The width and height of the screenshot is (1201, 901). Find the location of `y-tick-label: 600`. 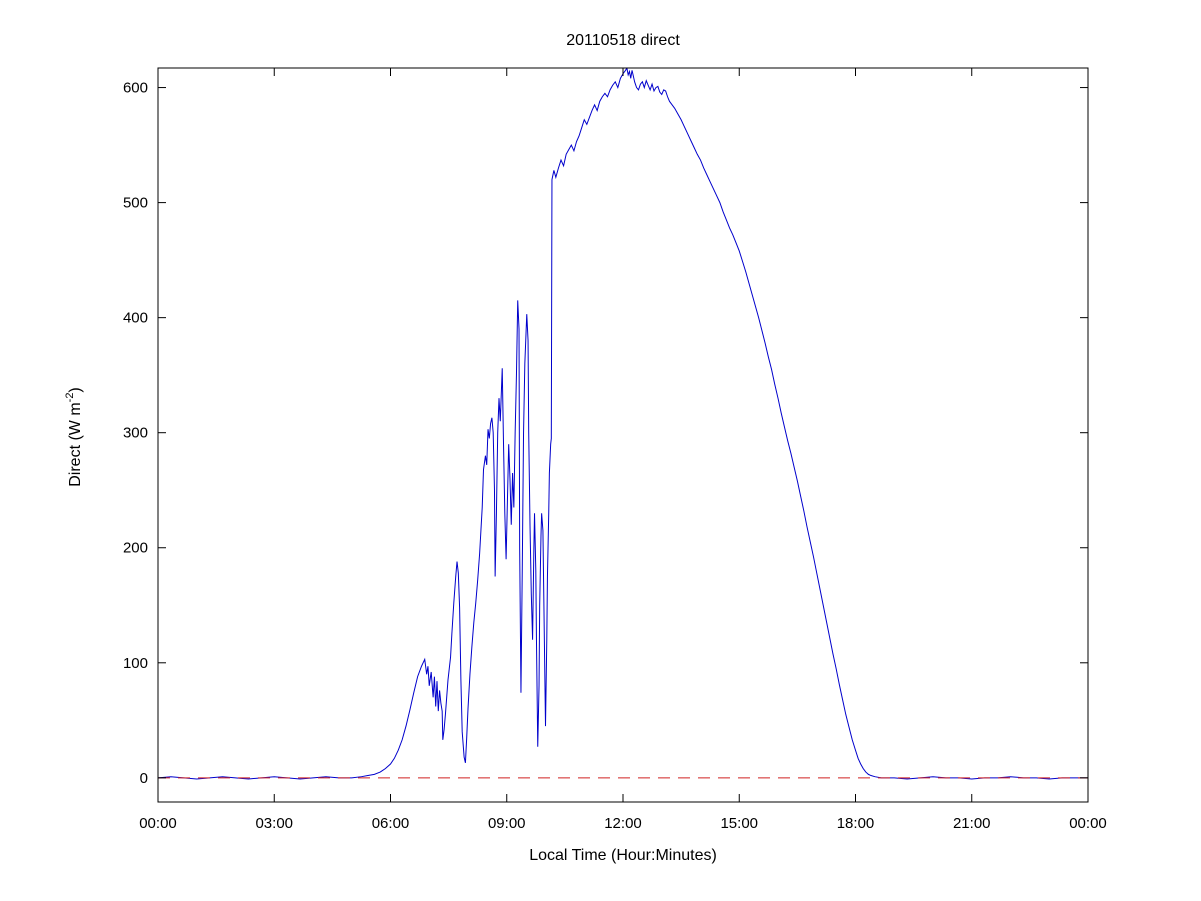

y-tick-label: 600 is located at coordinates (135, 88).